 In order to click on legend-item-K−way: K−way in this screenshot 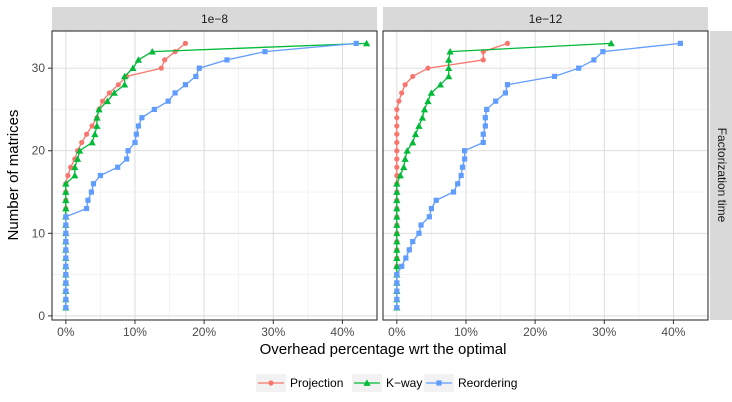, I will do `click(387, 383)`.